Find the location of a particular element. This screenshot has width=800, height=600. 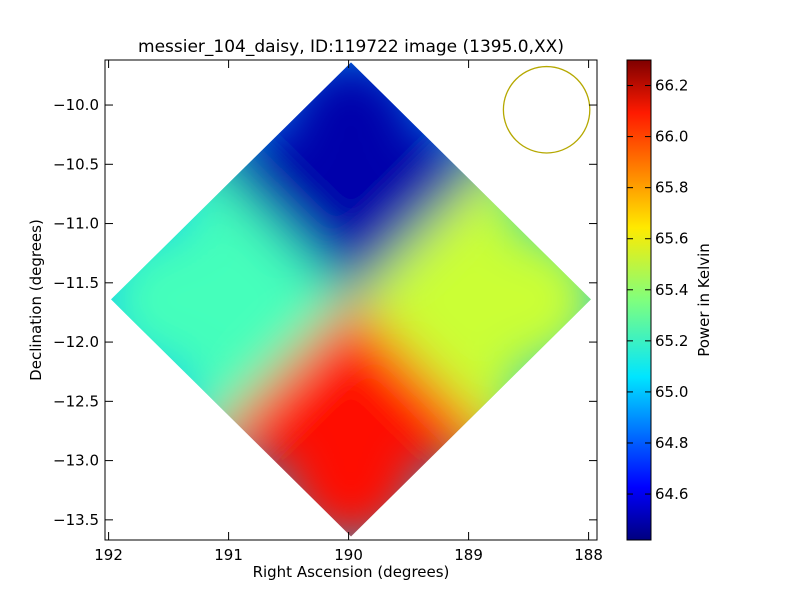

y-tick-label: −13.5 is located at coordinates (76, 520).